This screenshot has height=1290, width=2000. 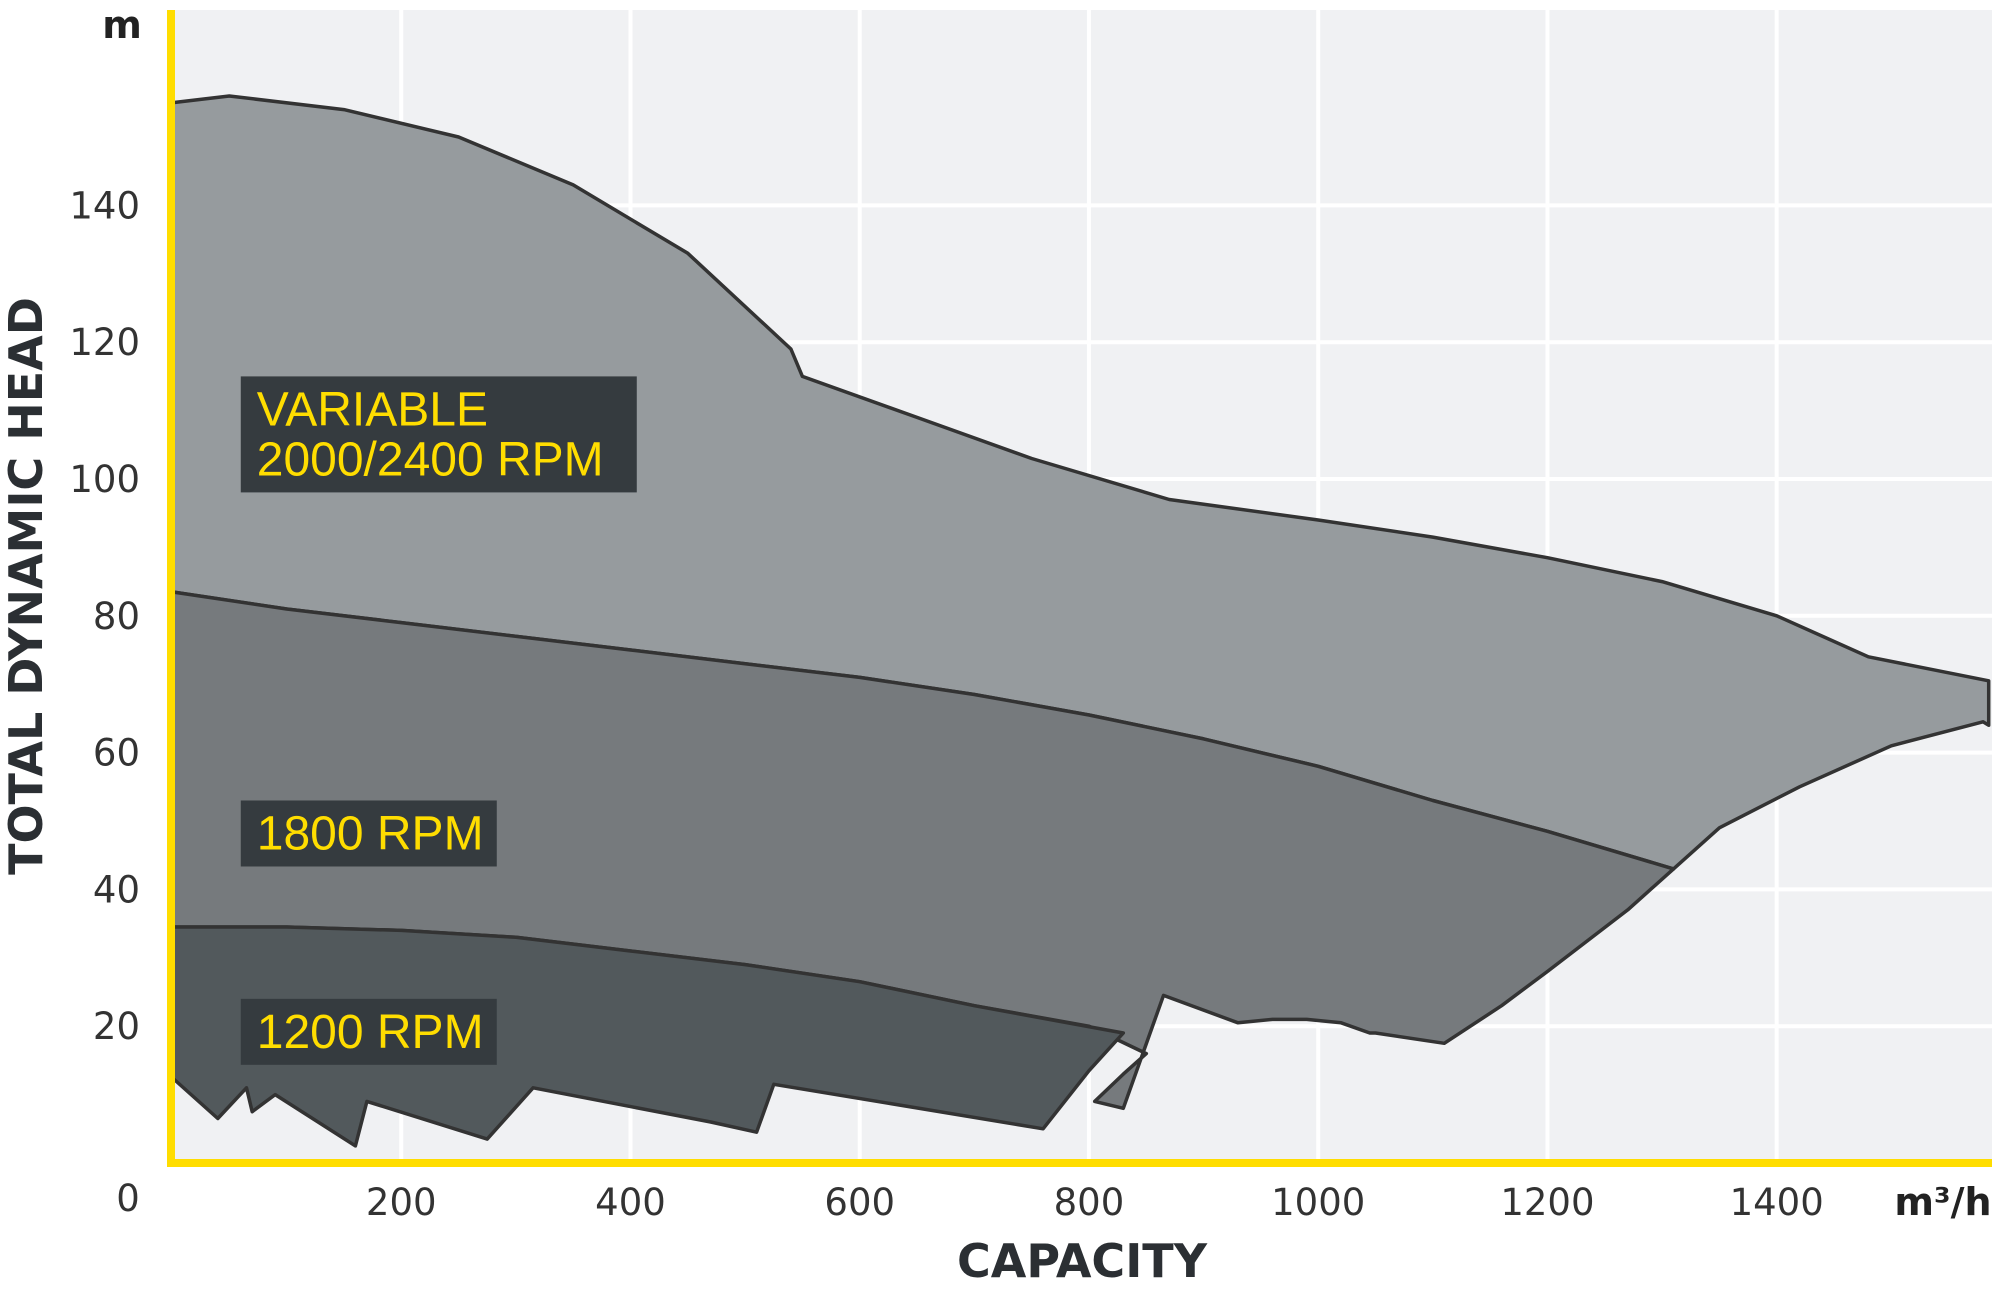 I want to click on rpm-1800-label-box, so click(x=368, y=833).